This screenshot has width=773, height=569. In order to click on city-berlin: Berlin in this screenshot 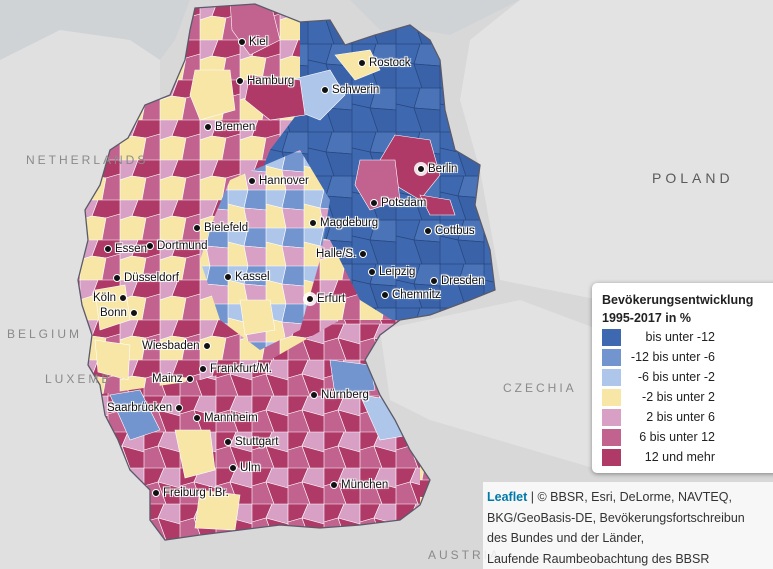, I will do `click(437, 169)`.